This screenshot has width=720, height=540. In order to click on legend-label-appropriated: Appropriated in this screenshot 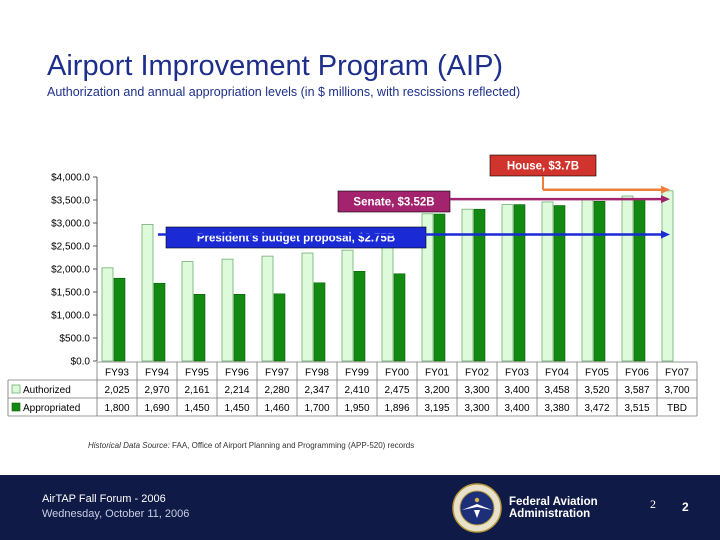, I will do `click(51, 408)`.